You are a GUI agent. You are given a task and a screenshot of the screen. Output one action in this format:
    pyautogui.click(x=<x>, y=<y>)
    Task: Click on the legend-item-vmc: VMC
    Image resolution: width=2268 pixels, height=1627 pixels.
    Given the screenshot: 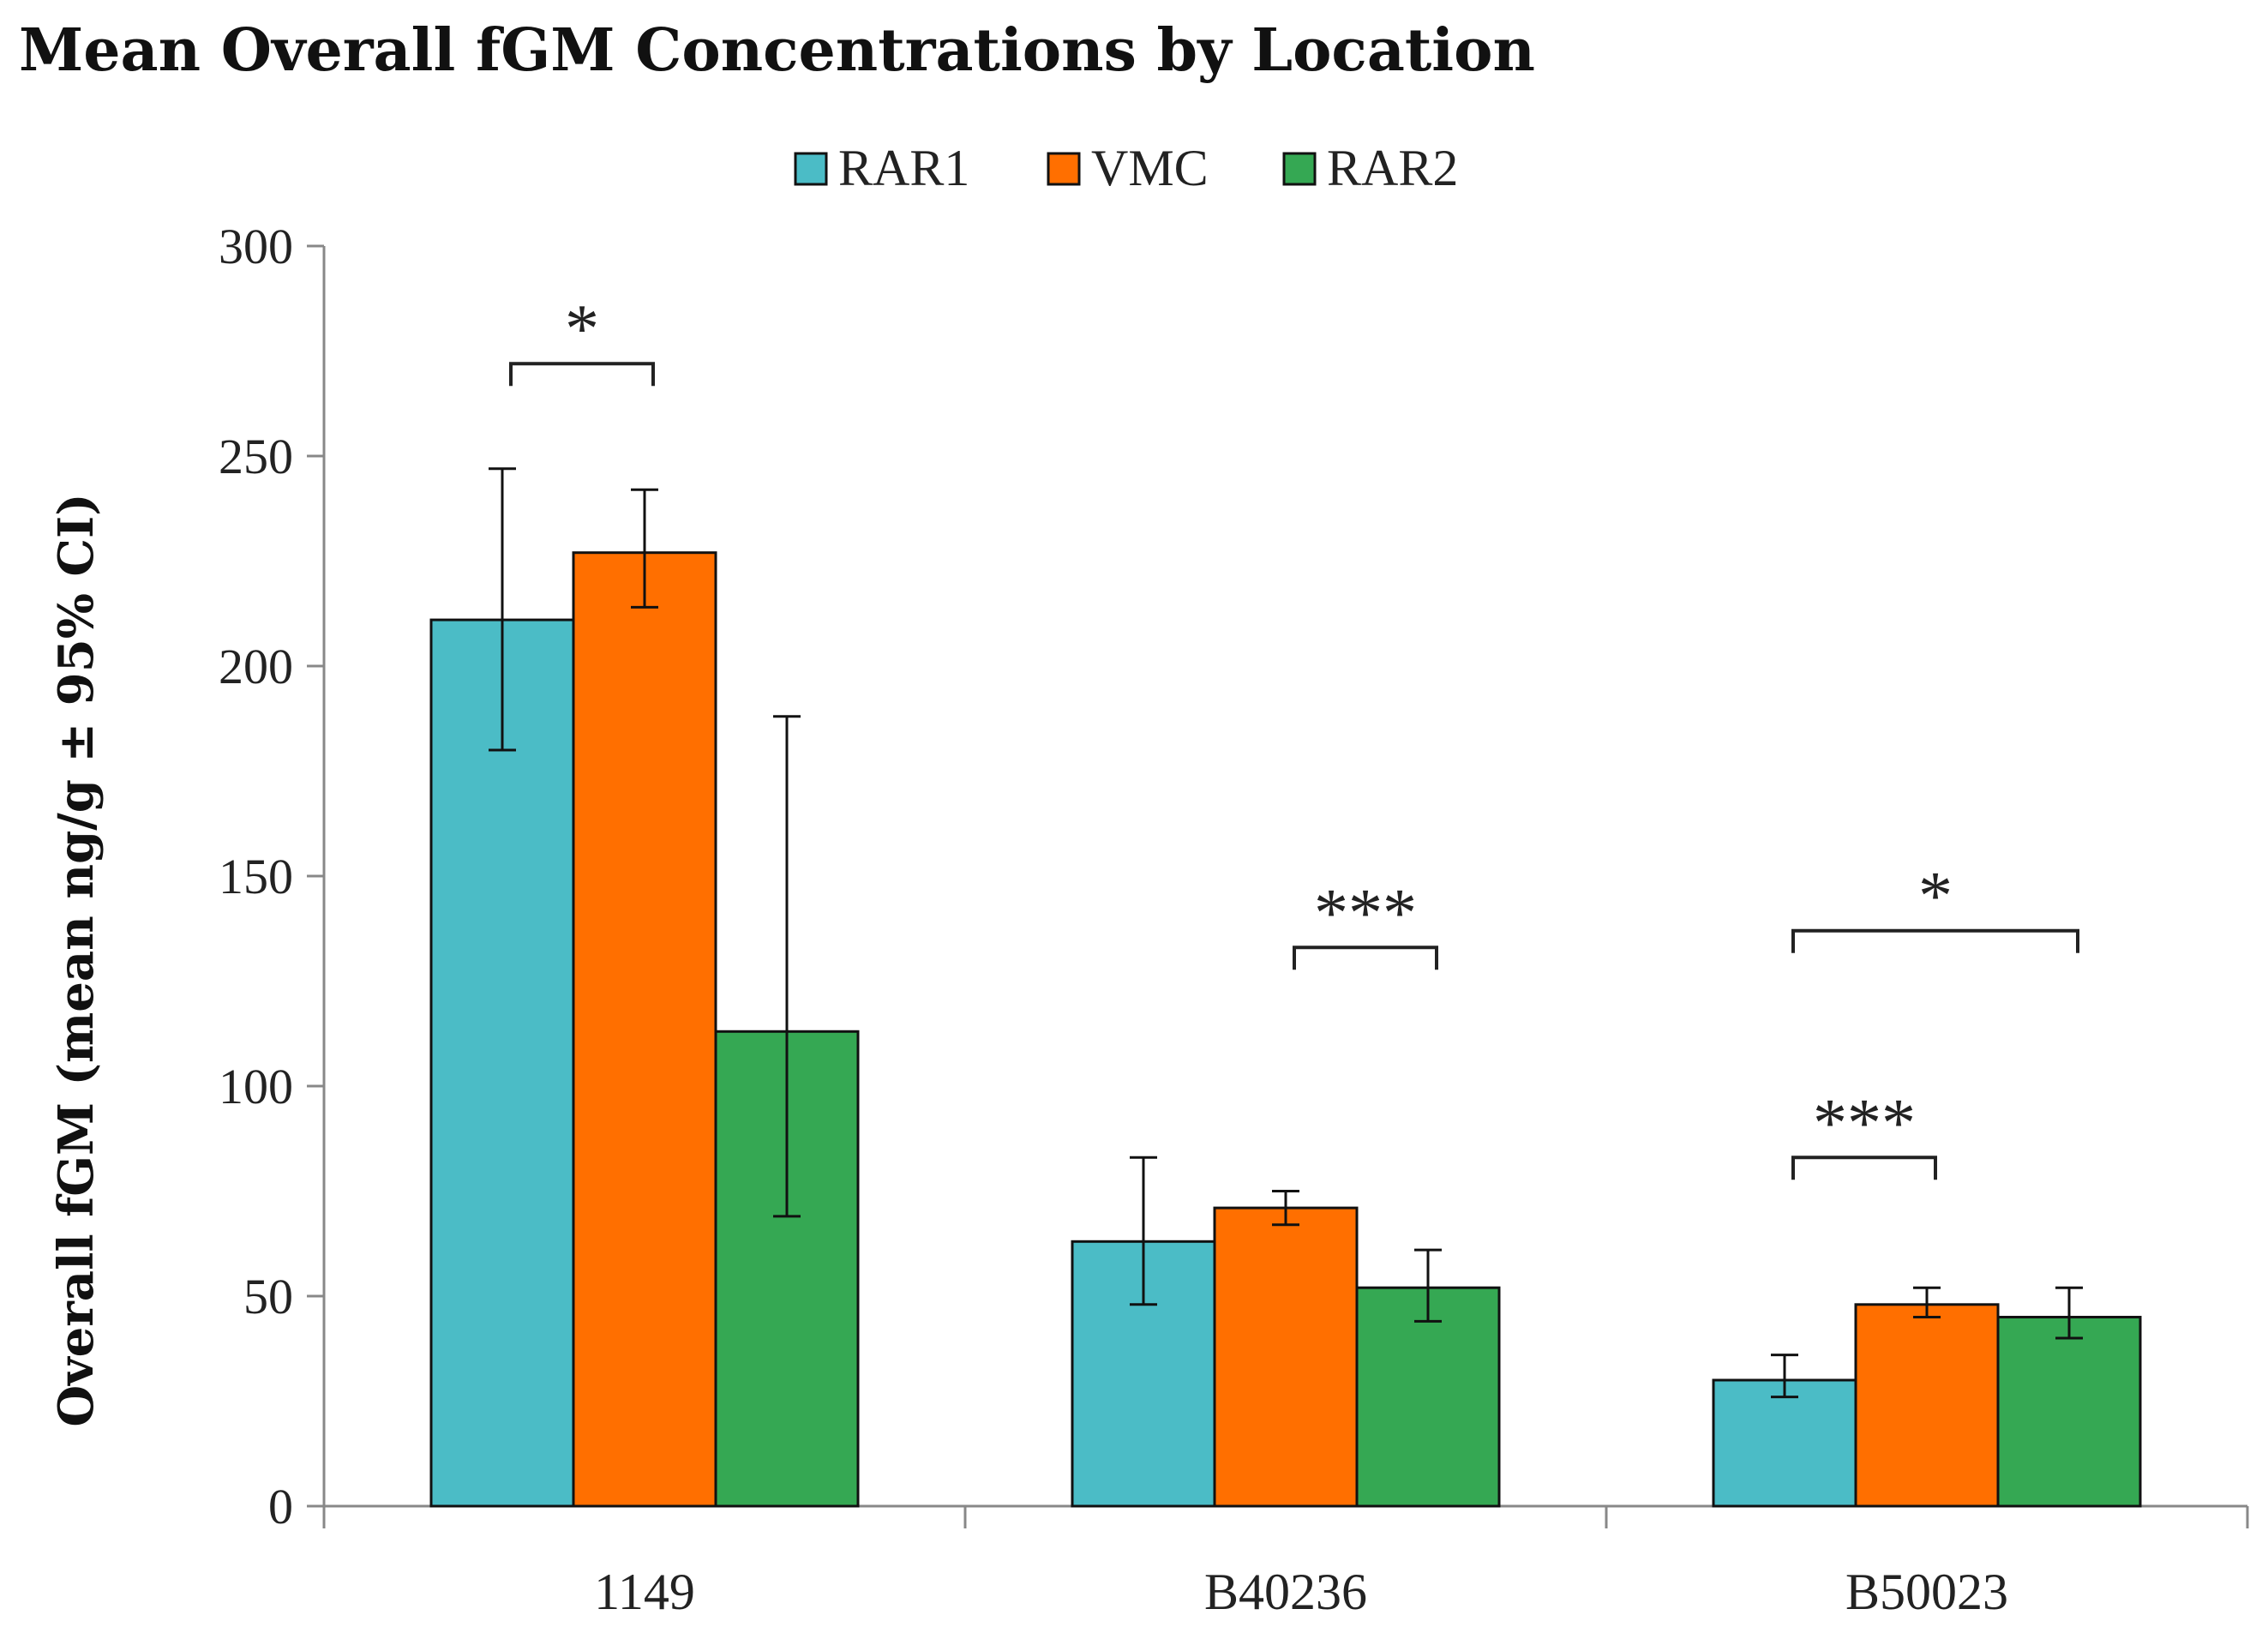 What is the action you would take?
    pyautogui.click(x=1128, y=168)
    